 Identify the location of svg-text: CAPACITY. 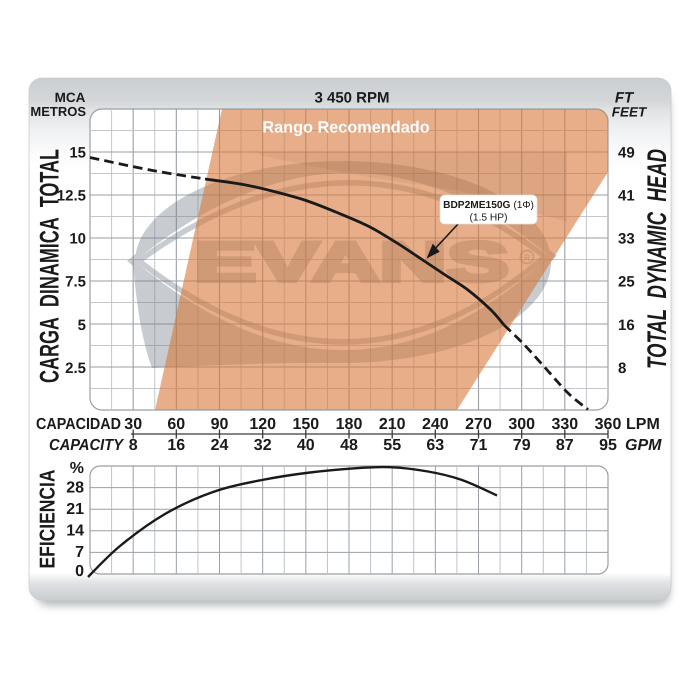
(86, 445).